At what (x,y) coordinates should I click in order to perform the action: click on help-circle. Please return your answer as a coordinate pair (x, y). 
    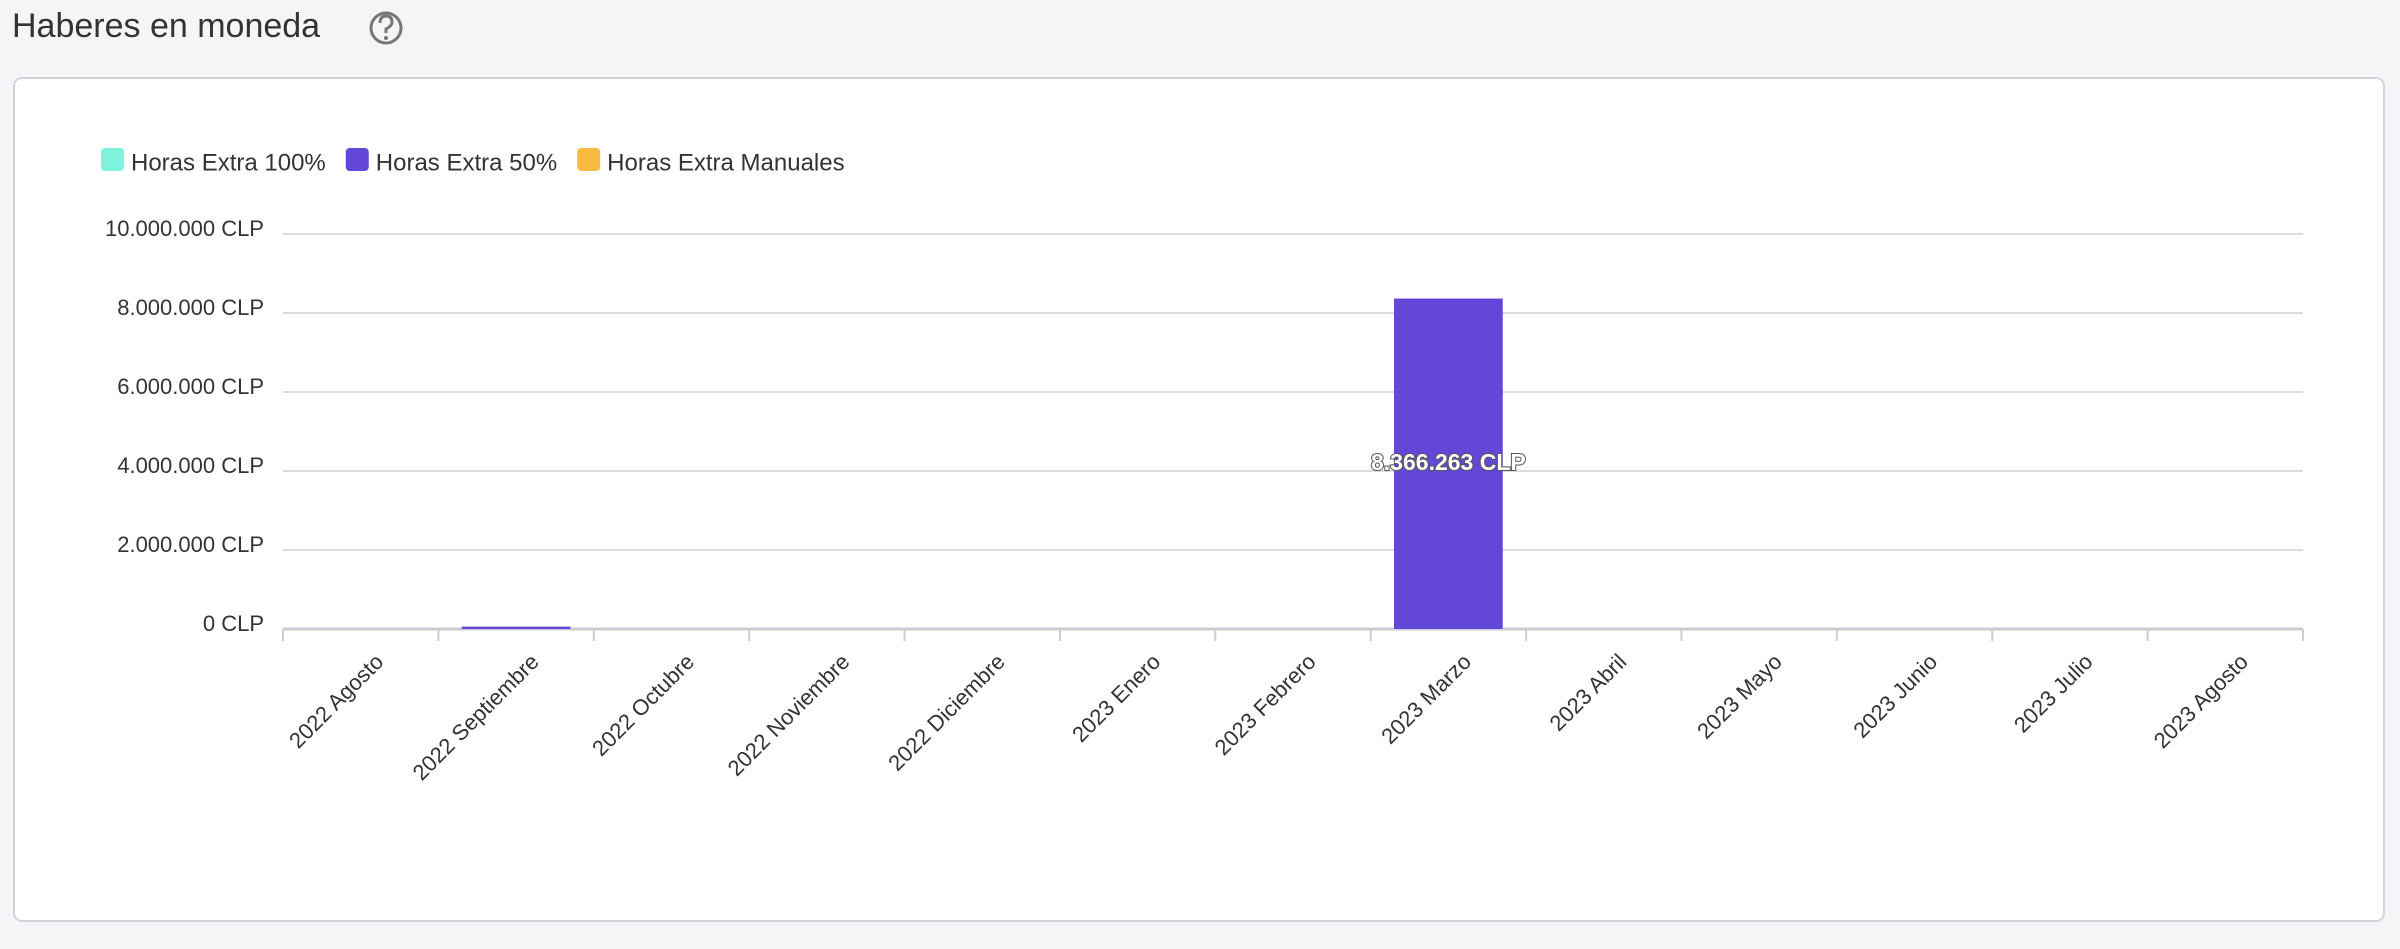
    Looking at the image, I should click on (386, 28).